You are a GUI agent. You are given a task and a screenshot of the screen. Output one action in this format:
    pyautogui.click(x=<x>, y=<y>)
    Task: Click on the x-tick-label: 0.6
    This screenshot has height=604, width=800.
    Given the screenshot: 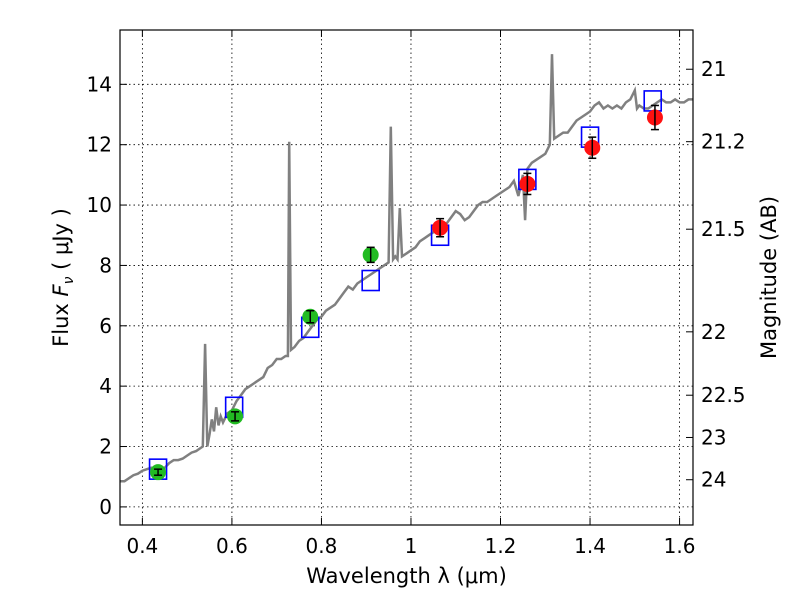 What is the action you would take?
    pyautogui.click(x=232, y=546)
    